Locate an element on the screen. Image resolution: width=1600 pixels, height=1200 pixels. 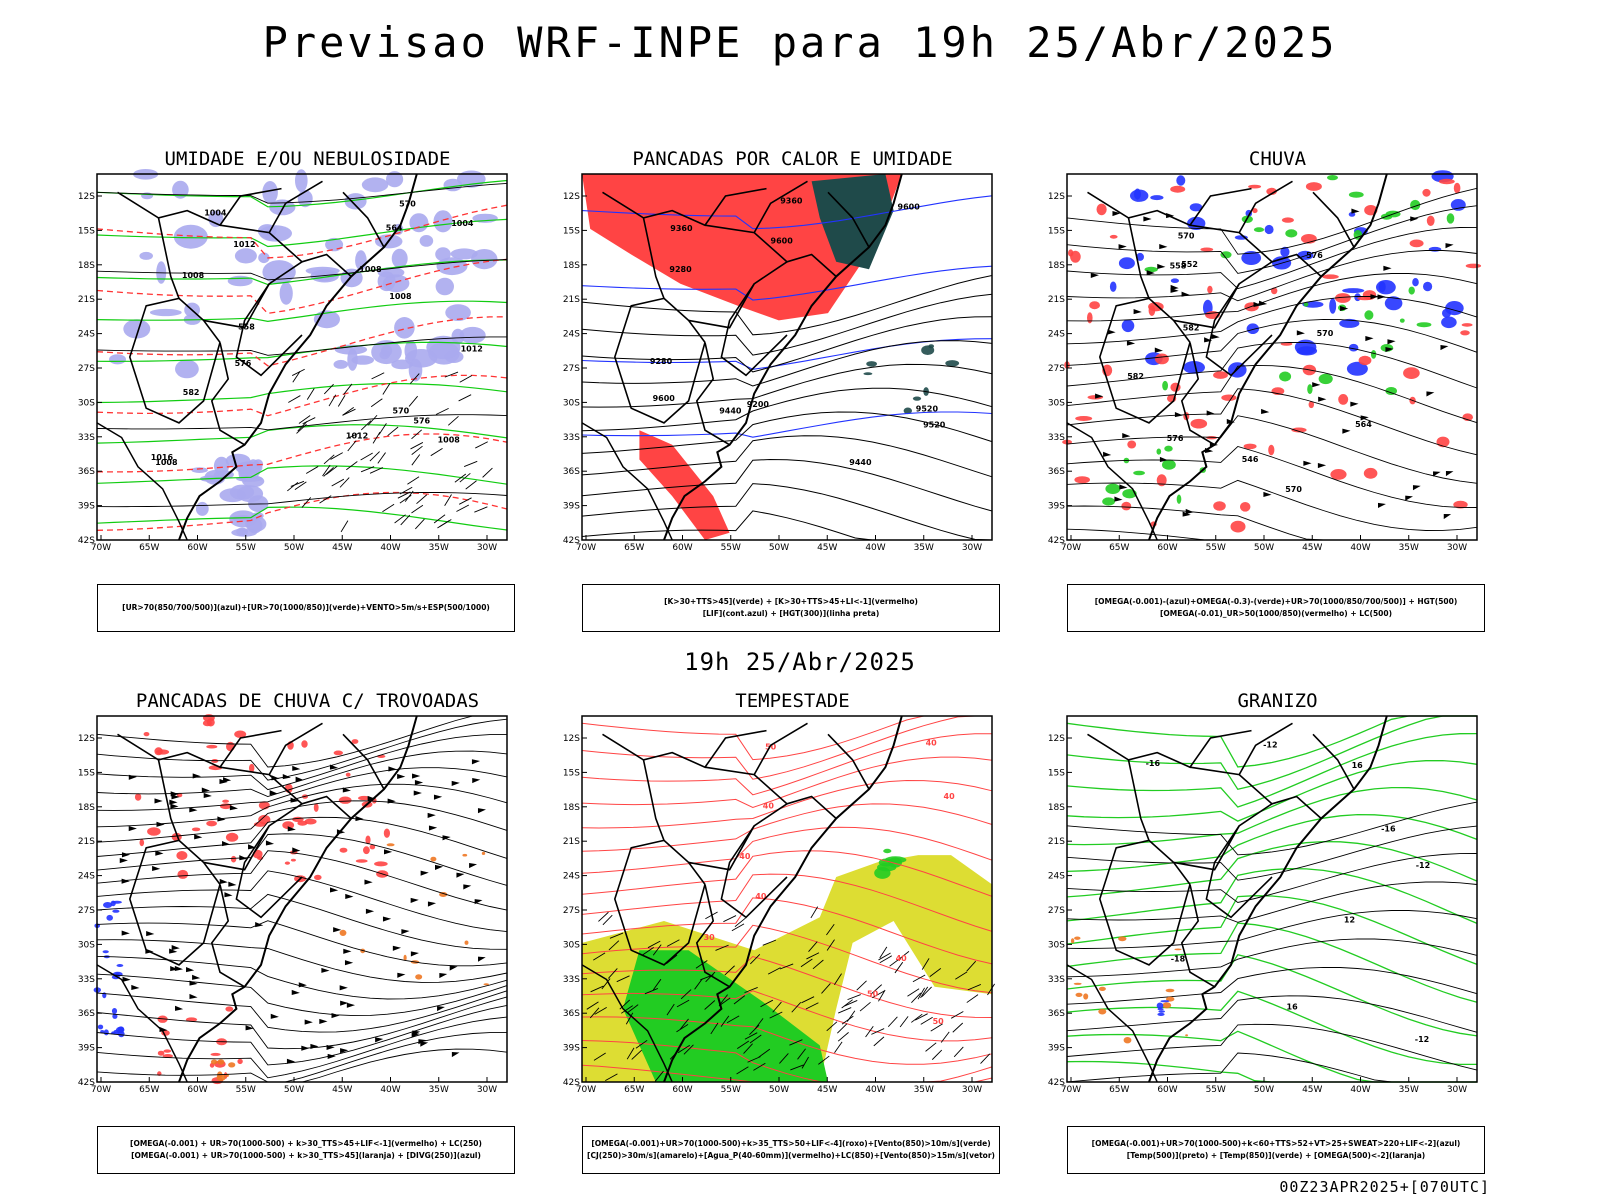
contour-label: 564 is located at coordinates (394, 228).